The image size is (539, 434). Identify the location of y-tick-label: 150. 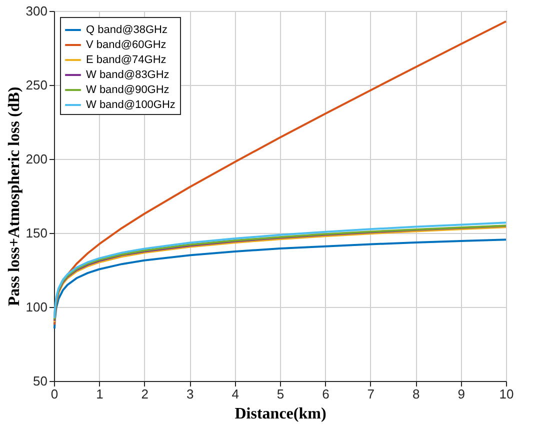
(37, 233).